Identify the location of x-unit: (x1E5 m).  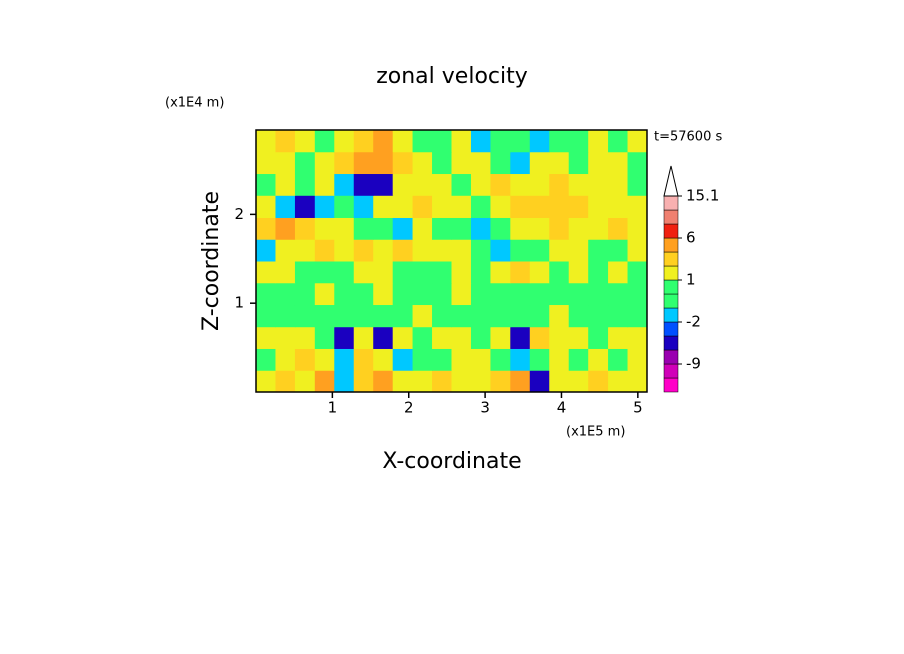
(595, 432).